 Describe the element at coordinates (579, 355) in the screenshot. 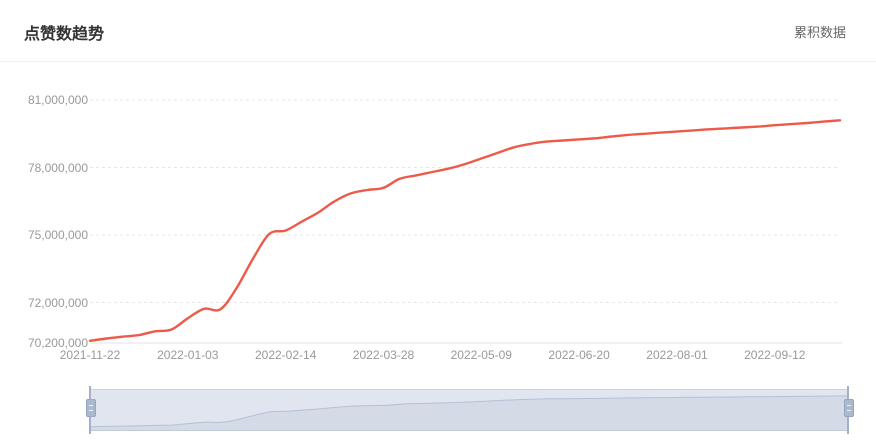

I see `x-tick-label: 2022-06-20` at that location.